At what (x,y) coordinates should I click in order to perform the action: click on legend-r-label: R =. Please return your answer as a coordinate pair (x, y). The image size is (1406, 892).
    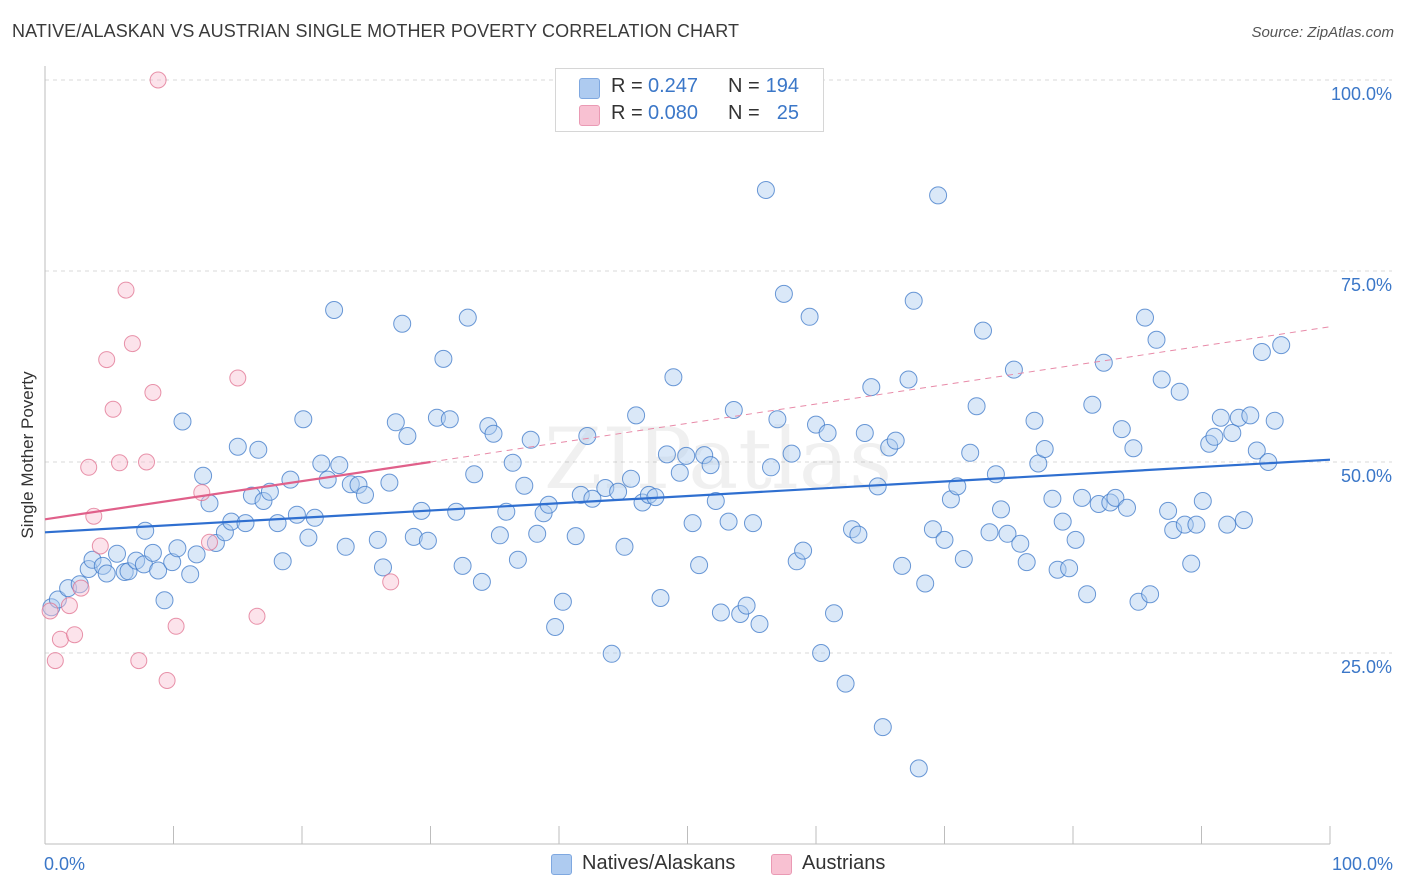
    Looking at the image, I should click on (627, 86).